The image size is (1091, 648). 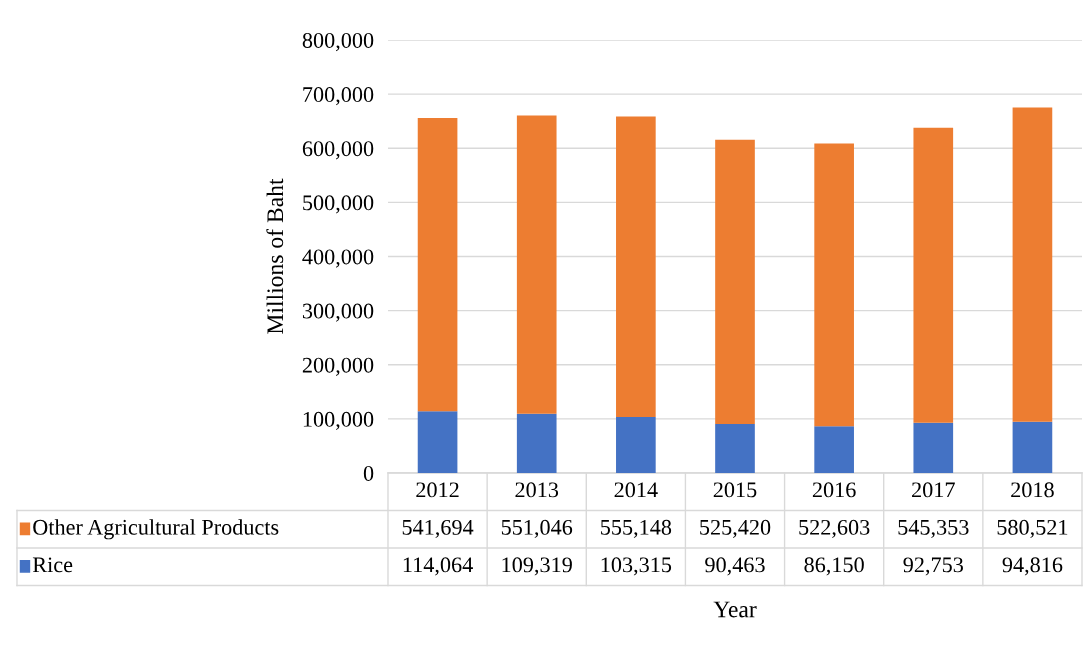 I want to click on y-tick-label: 600,000, so click(x=338, y=150).